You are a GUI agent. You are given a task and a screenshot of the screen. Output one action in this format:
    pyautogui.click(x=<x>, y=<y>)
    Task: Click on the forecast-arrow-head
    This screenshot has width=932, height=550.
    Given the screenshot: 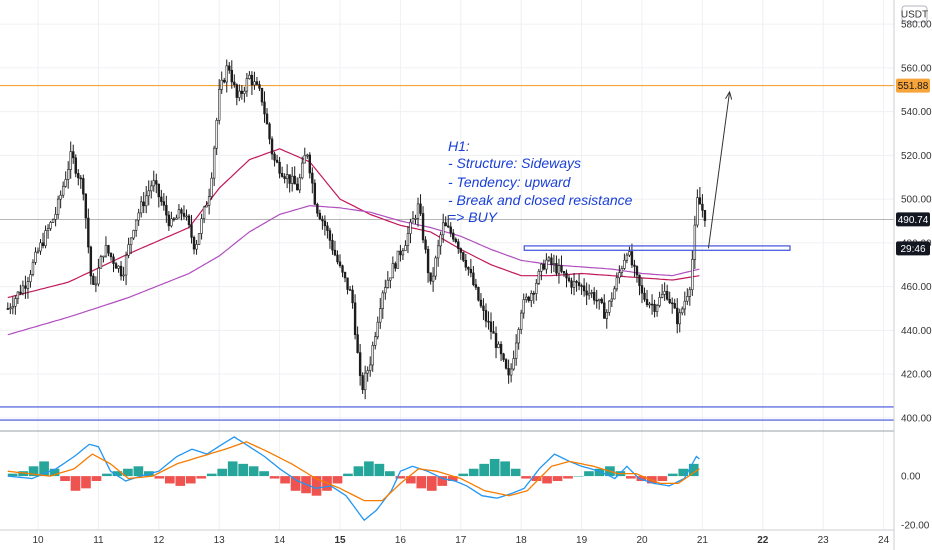 What is the action you would take?
    pyautogui.click(x=729, y=95)
    